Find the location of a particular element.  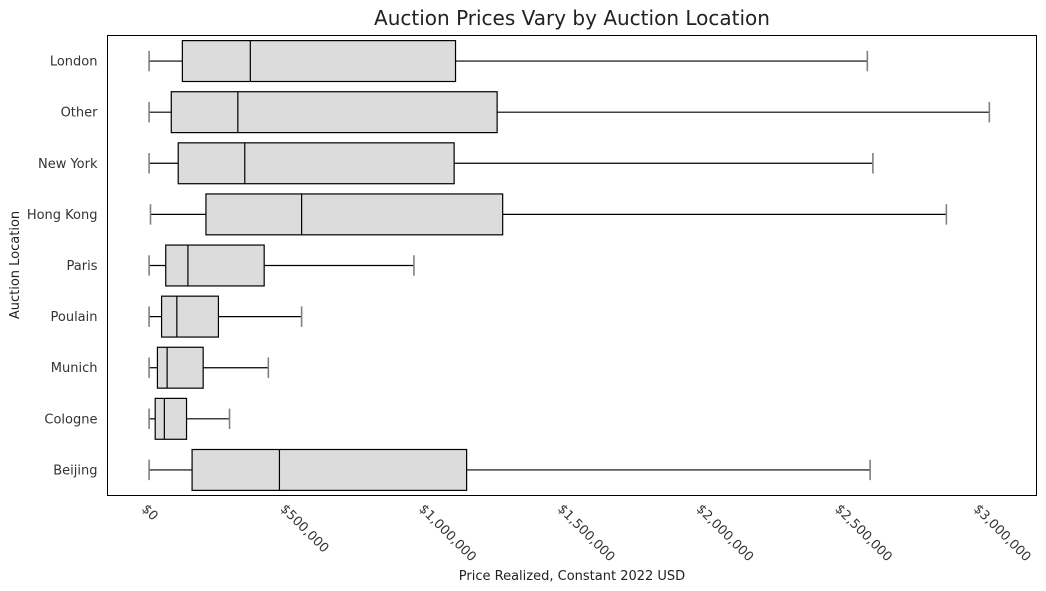

y-tick-label: Poulain is located at coordinates (74, 317).